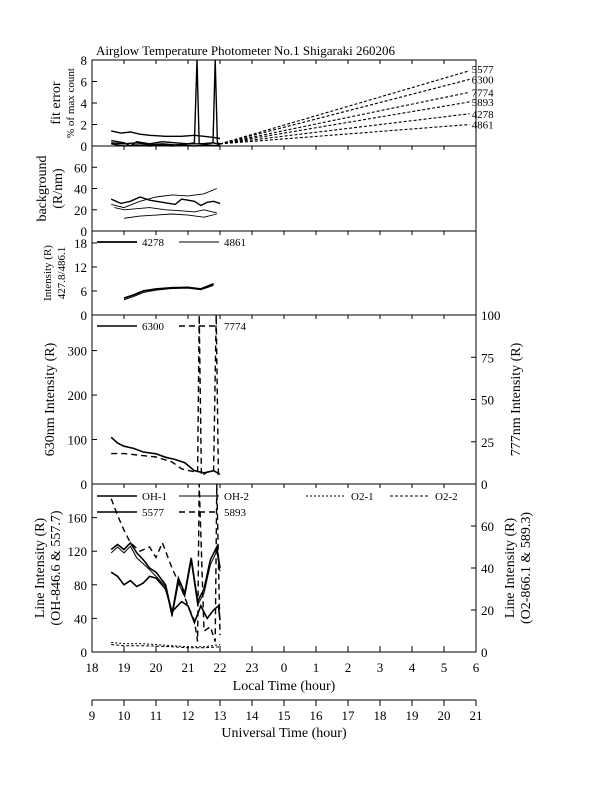  I want to click on legend-label-6300: 6300, so click(153, 327).